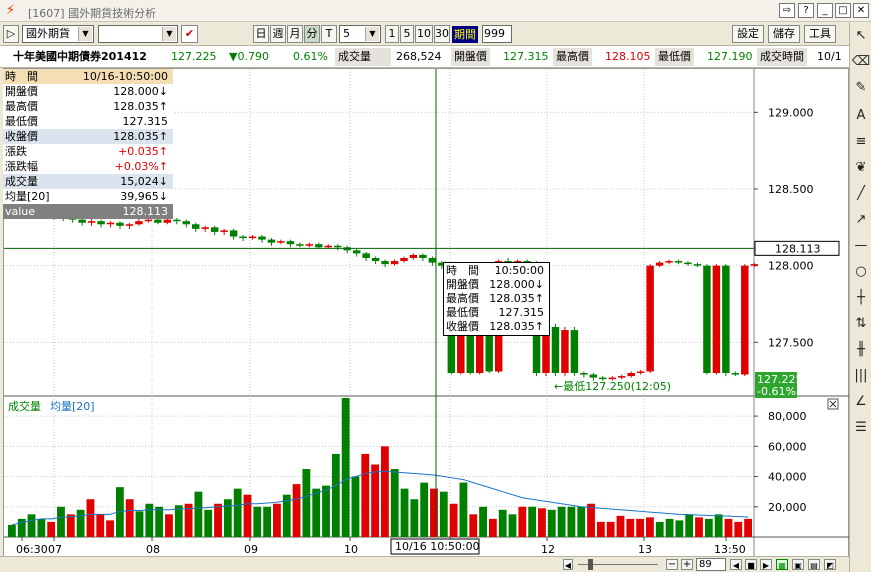 The height and width of the screenshot is (572, 871). Describe the element at coordinates (782, 564) in the screenshot. I see `grid-toggle-icon: ▦` at that location.